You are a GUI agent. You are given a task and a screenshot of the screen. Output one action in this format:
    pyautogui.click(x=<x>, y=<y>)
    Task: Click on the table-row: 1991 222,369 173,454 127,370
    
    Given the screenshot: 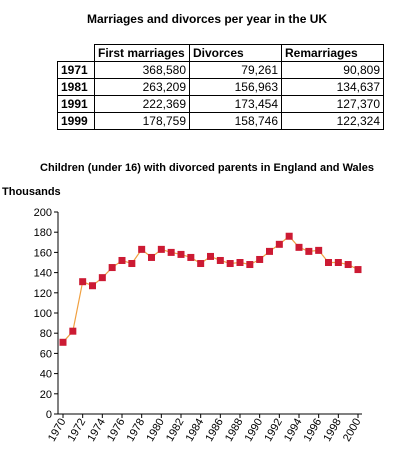 What is the action you would take?
    pyautogui.click(x=220, y=104)
    